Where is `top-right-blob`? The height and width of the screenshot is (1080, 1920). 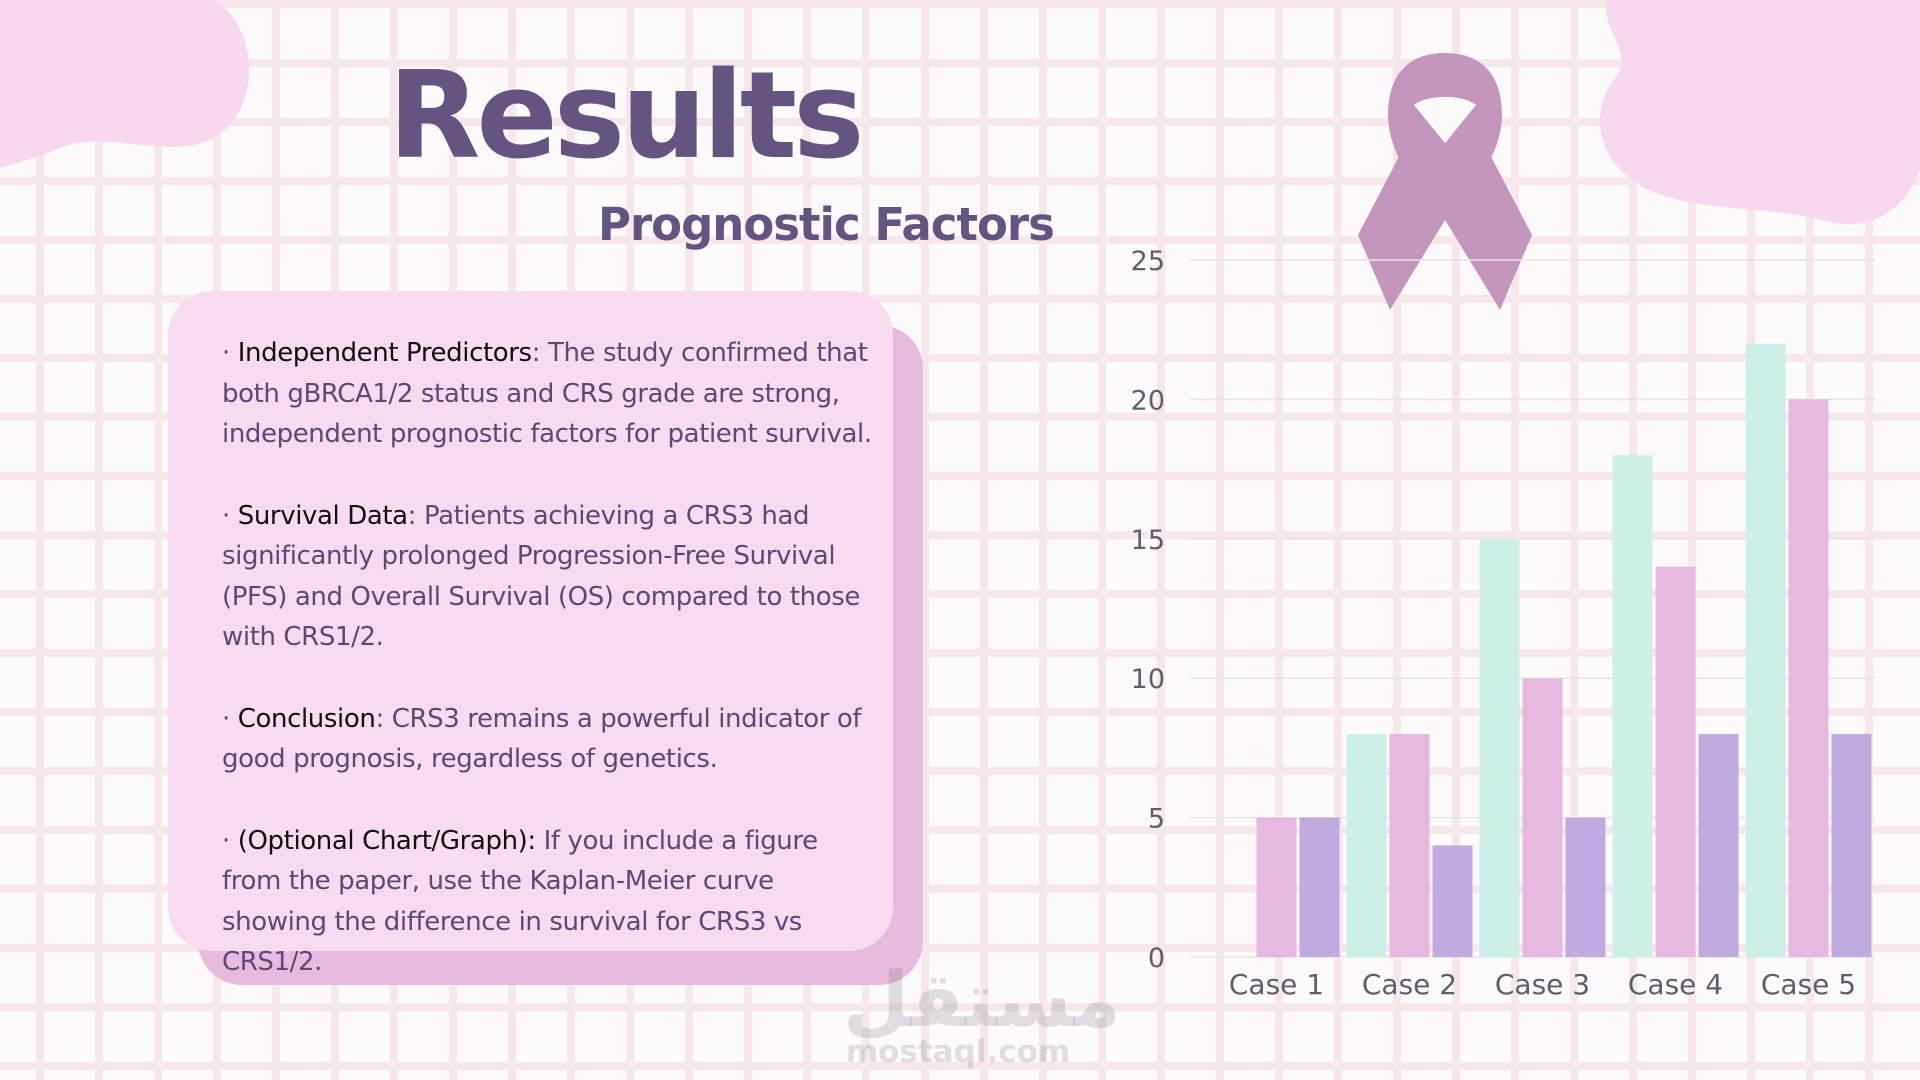 top-right-blob is located at coordinates (1759, 112).